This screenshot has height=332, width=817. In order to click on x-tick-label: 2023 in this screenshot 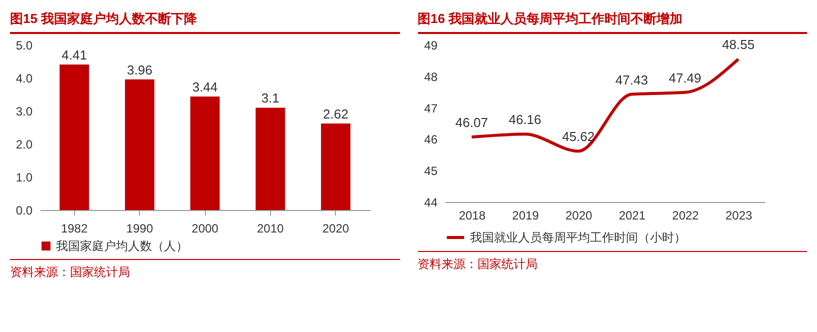, I will do `click(738, 215)`.